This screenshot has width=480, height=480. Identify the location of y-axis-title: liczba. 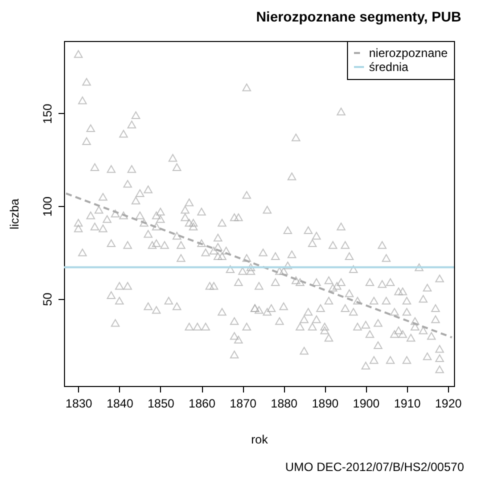
(15, 214).